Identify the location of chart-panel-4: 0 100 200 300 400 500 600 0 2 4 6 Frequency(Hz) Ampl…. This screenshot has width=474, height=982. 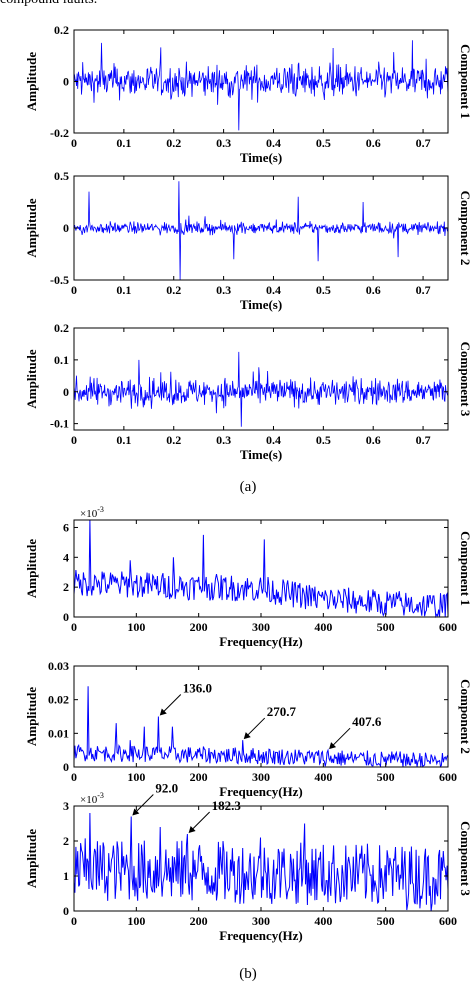
(248, 577).